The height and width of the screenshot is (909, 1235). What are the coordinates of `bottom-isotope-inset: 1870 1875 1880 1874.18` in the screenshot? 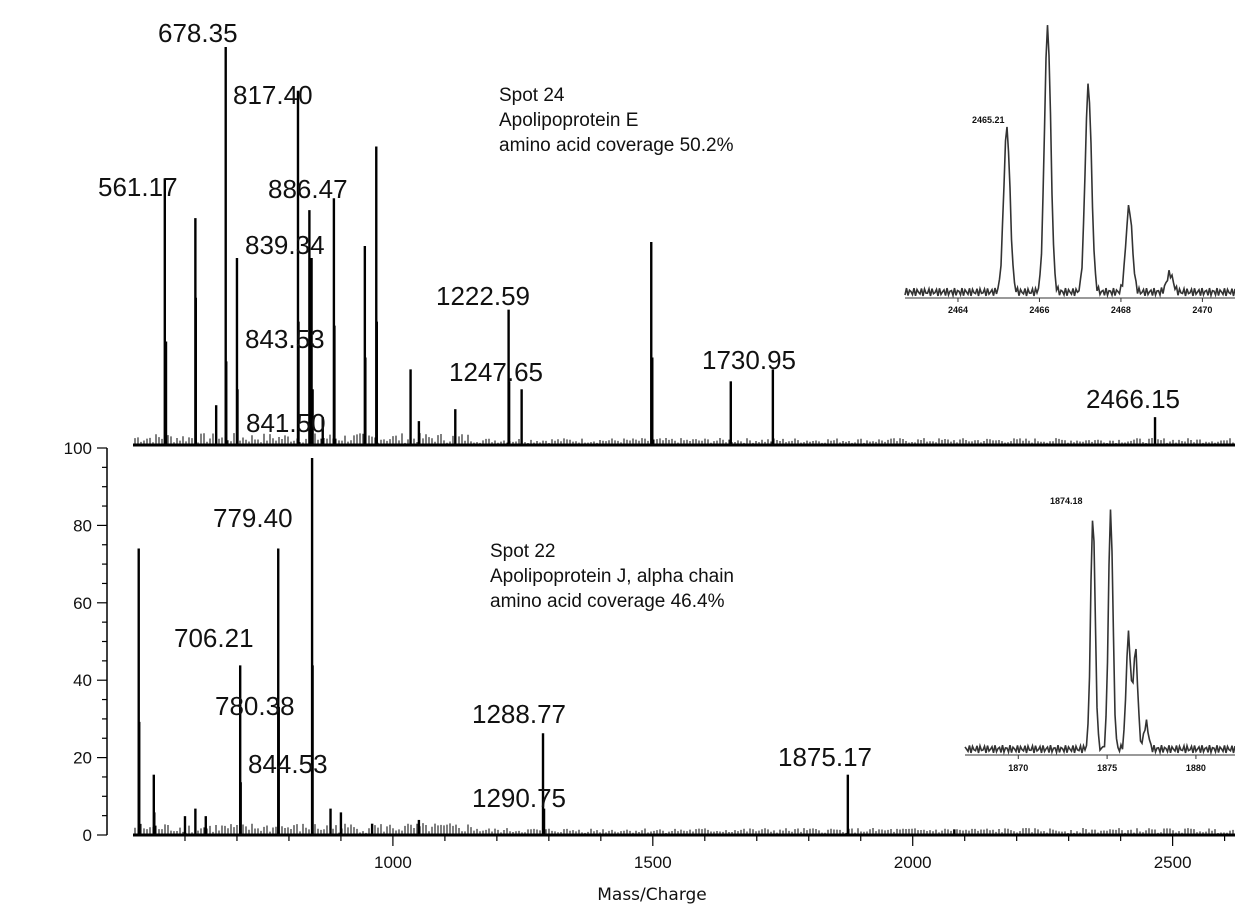 It's located at (1099, 634).